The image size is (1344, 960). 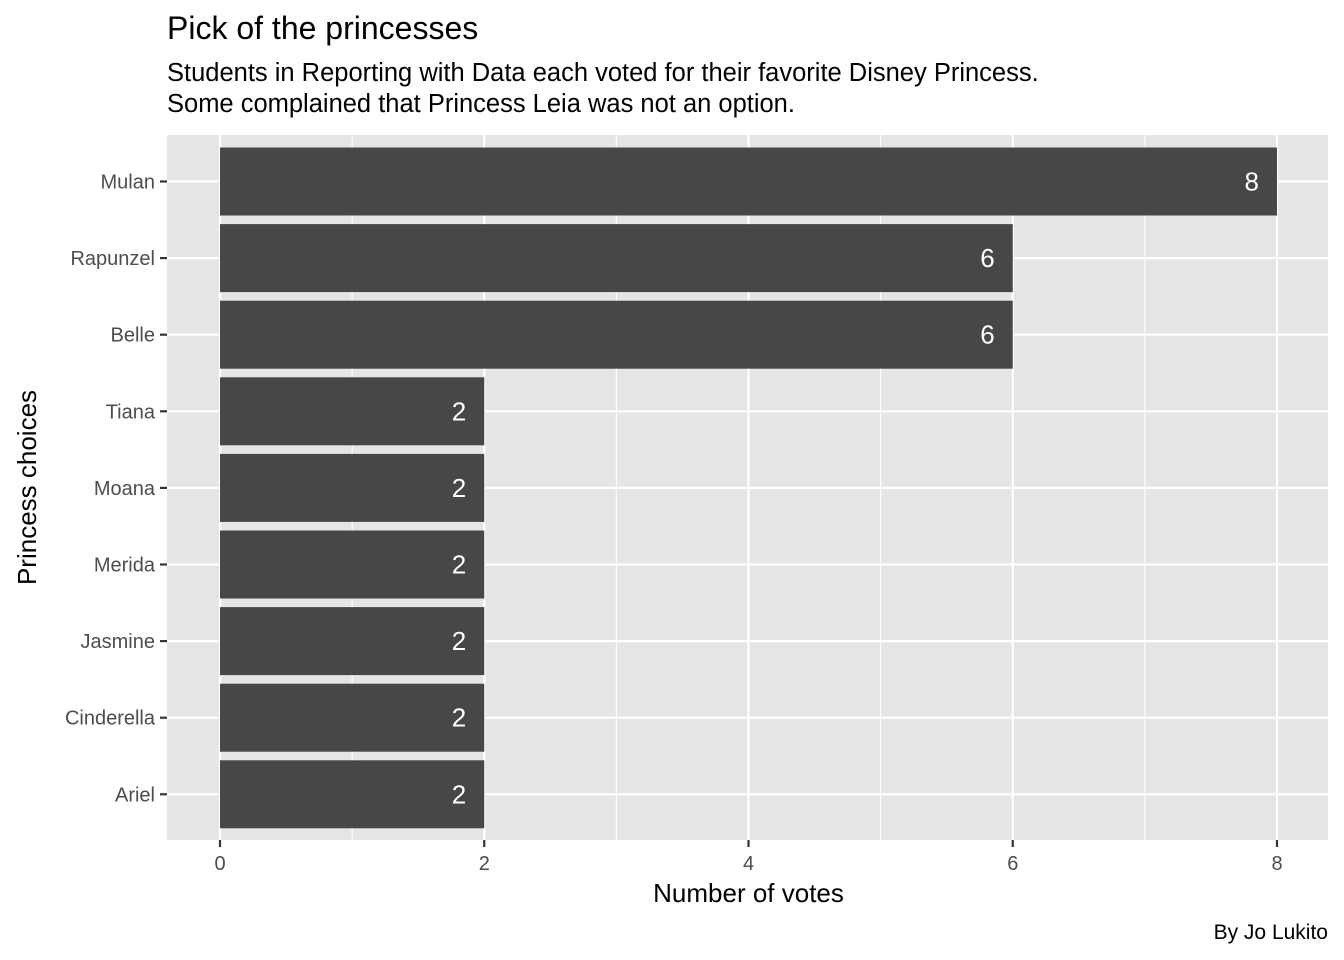 I want to click on bar-jasmine, so click(x=352, y=641).